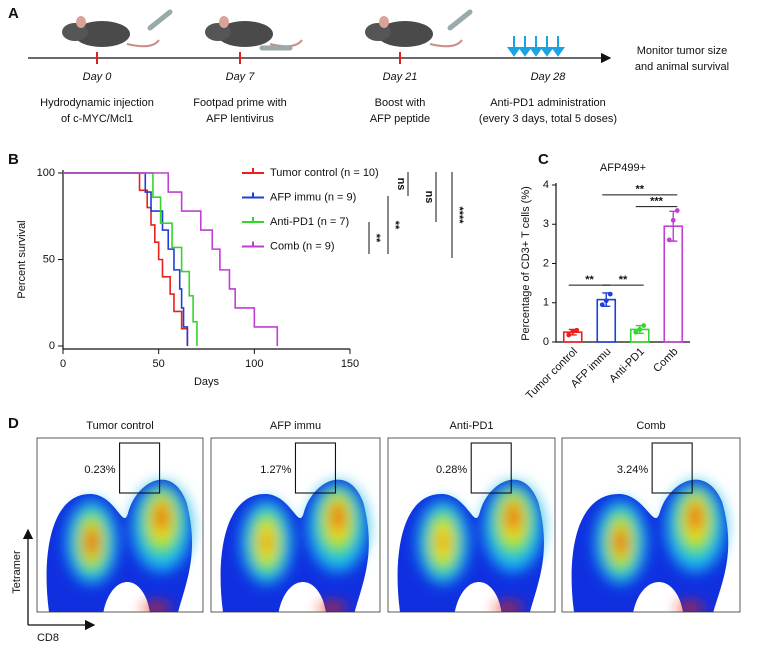 This screenshot has width=757, height=649. Describe the element at coordinates (471, 426) in the screenshot. I see `plot-title: Anti-PD1` at that location.